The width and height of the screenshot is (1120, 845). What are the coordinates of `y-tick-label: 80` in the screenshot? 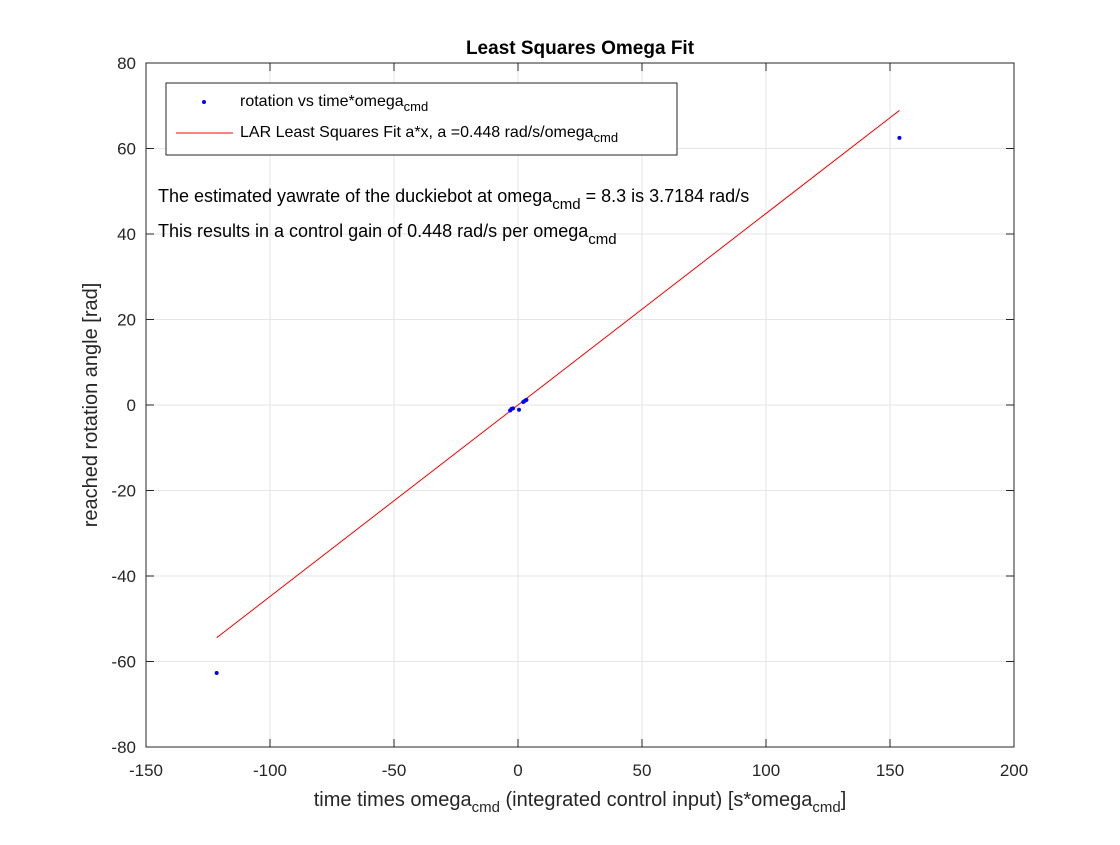 It's located at (126, 63).